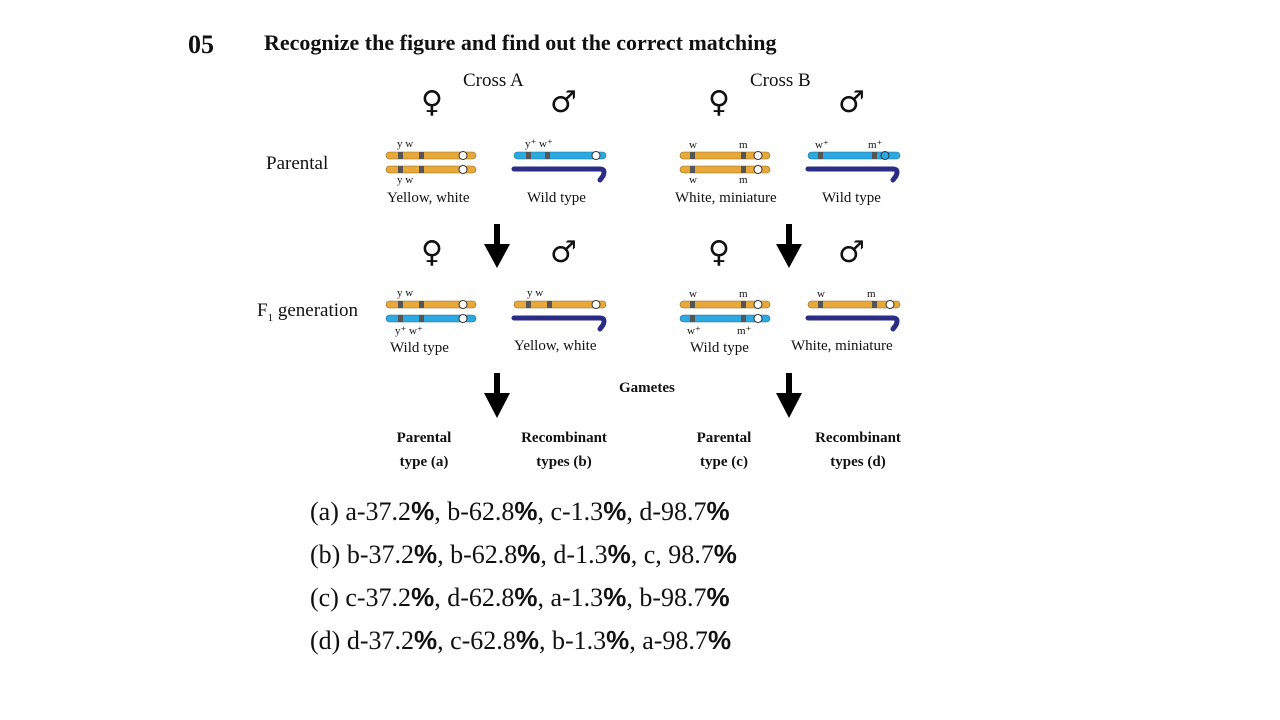  Describe the element at coordinates (520, 597) in the screenshot. I see `answer-option-c: (c) c-37.2%, d-62.8%, a-1.3%, b-98.7%` at that location.